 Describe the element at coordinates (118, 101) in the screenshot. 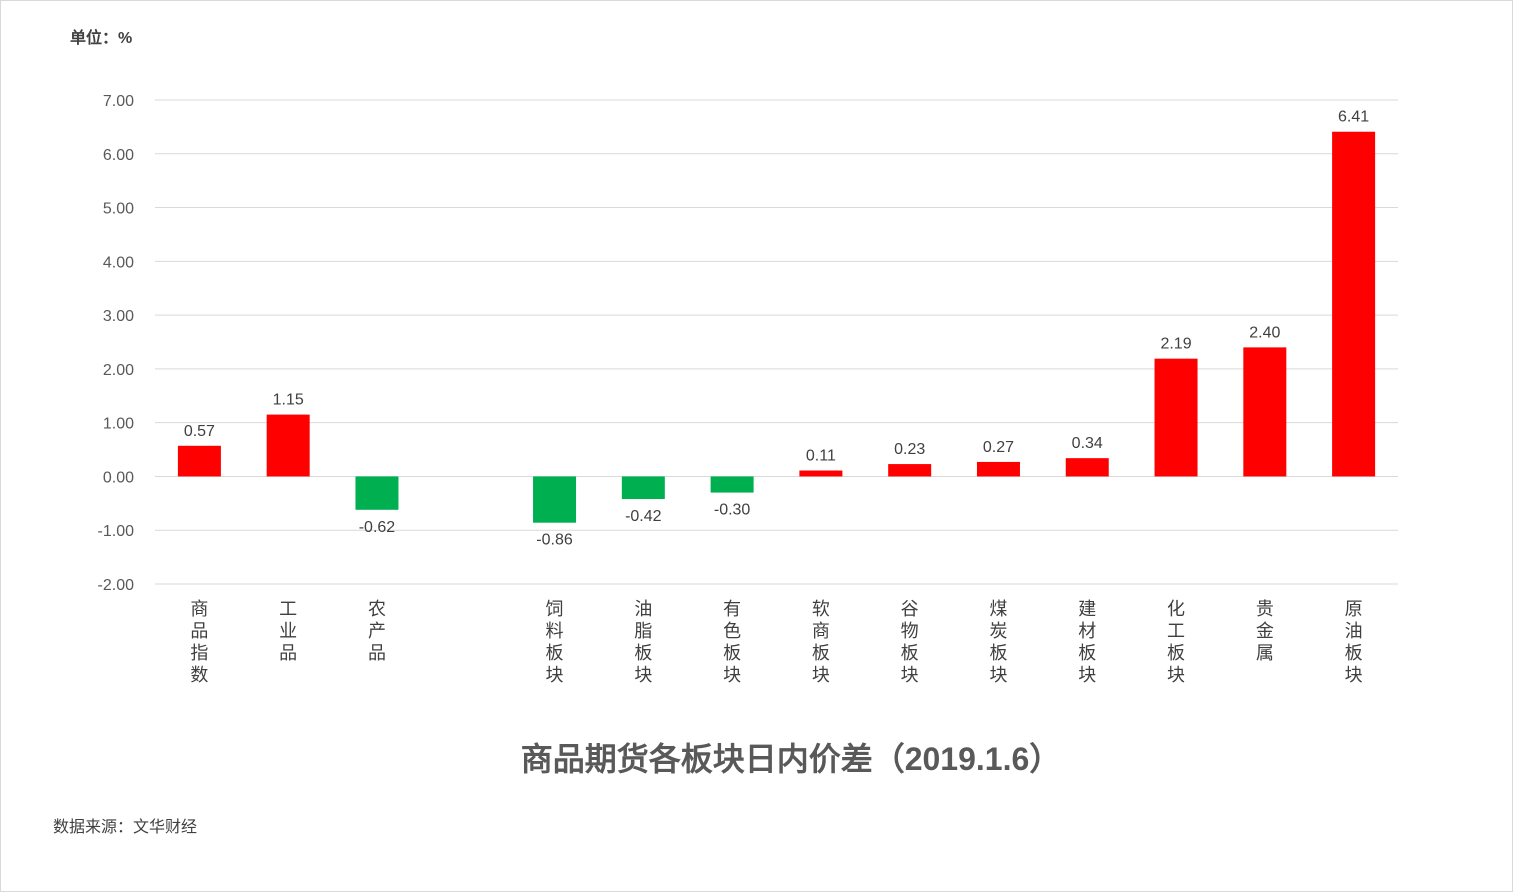

I see `y-tick-label: 7.00` at that location.